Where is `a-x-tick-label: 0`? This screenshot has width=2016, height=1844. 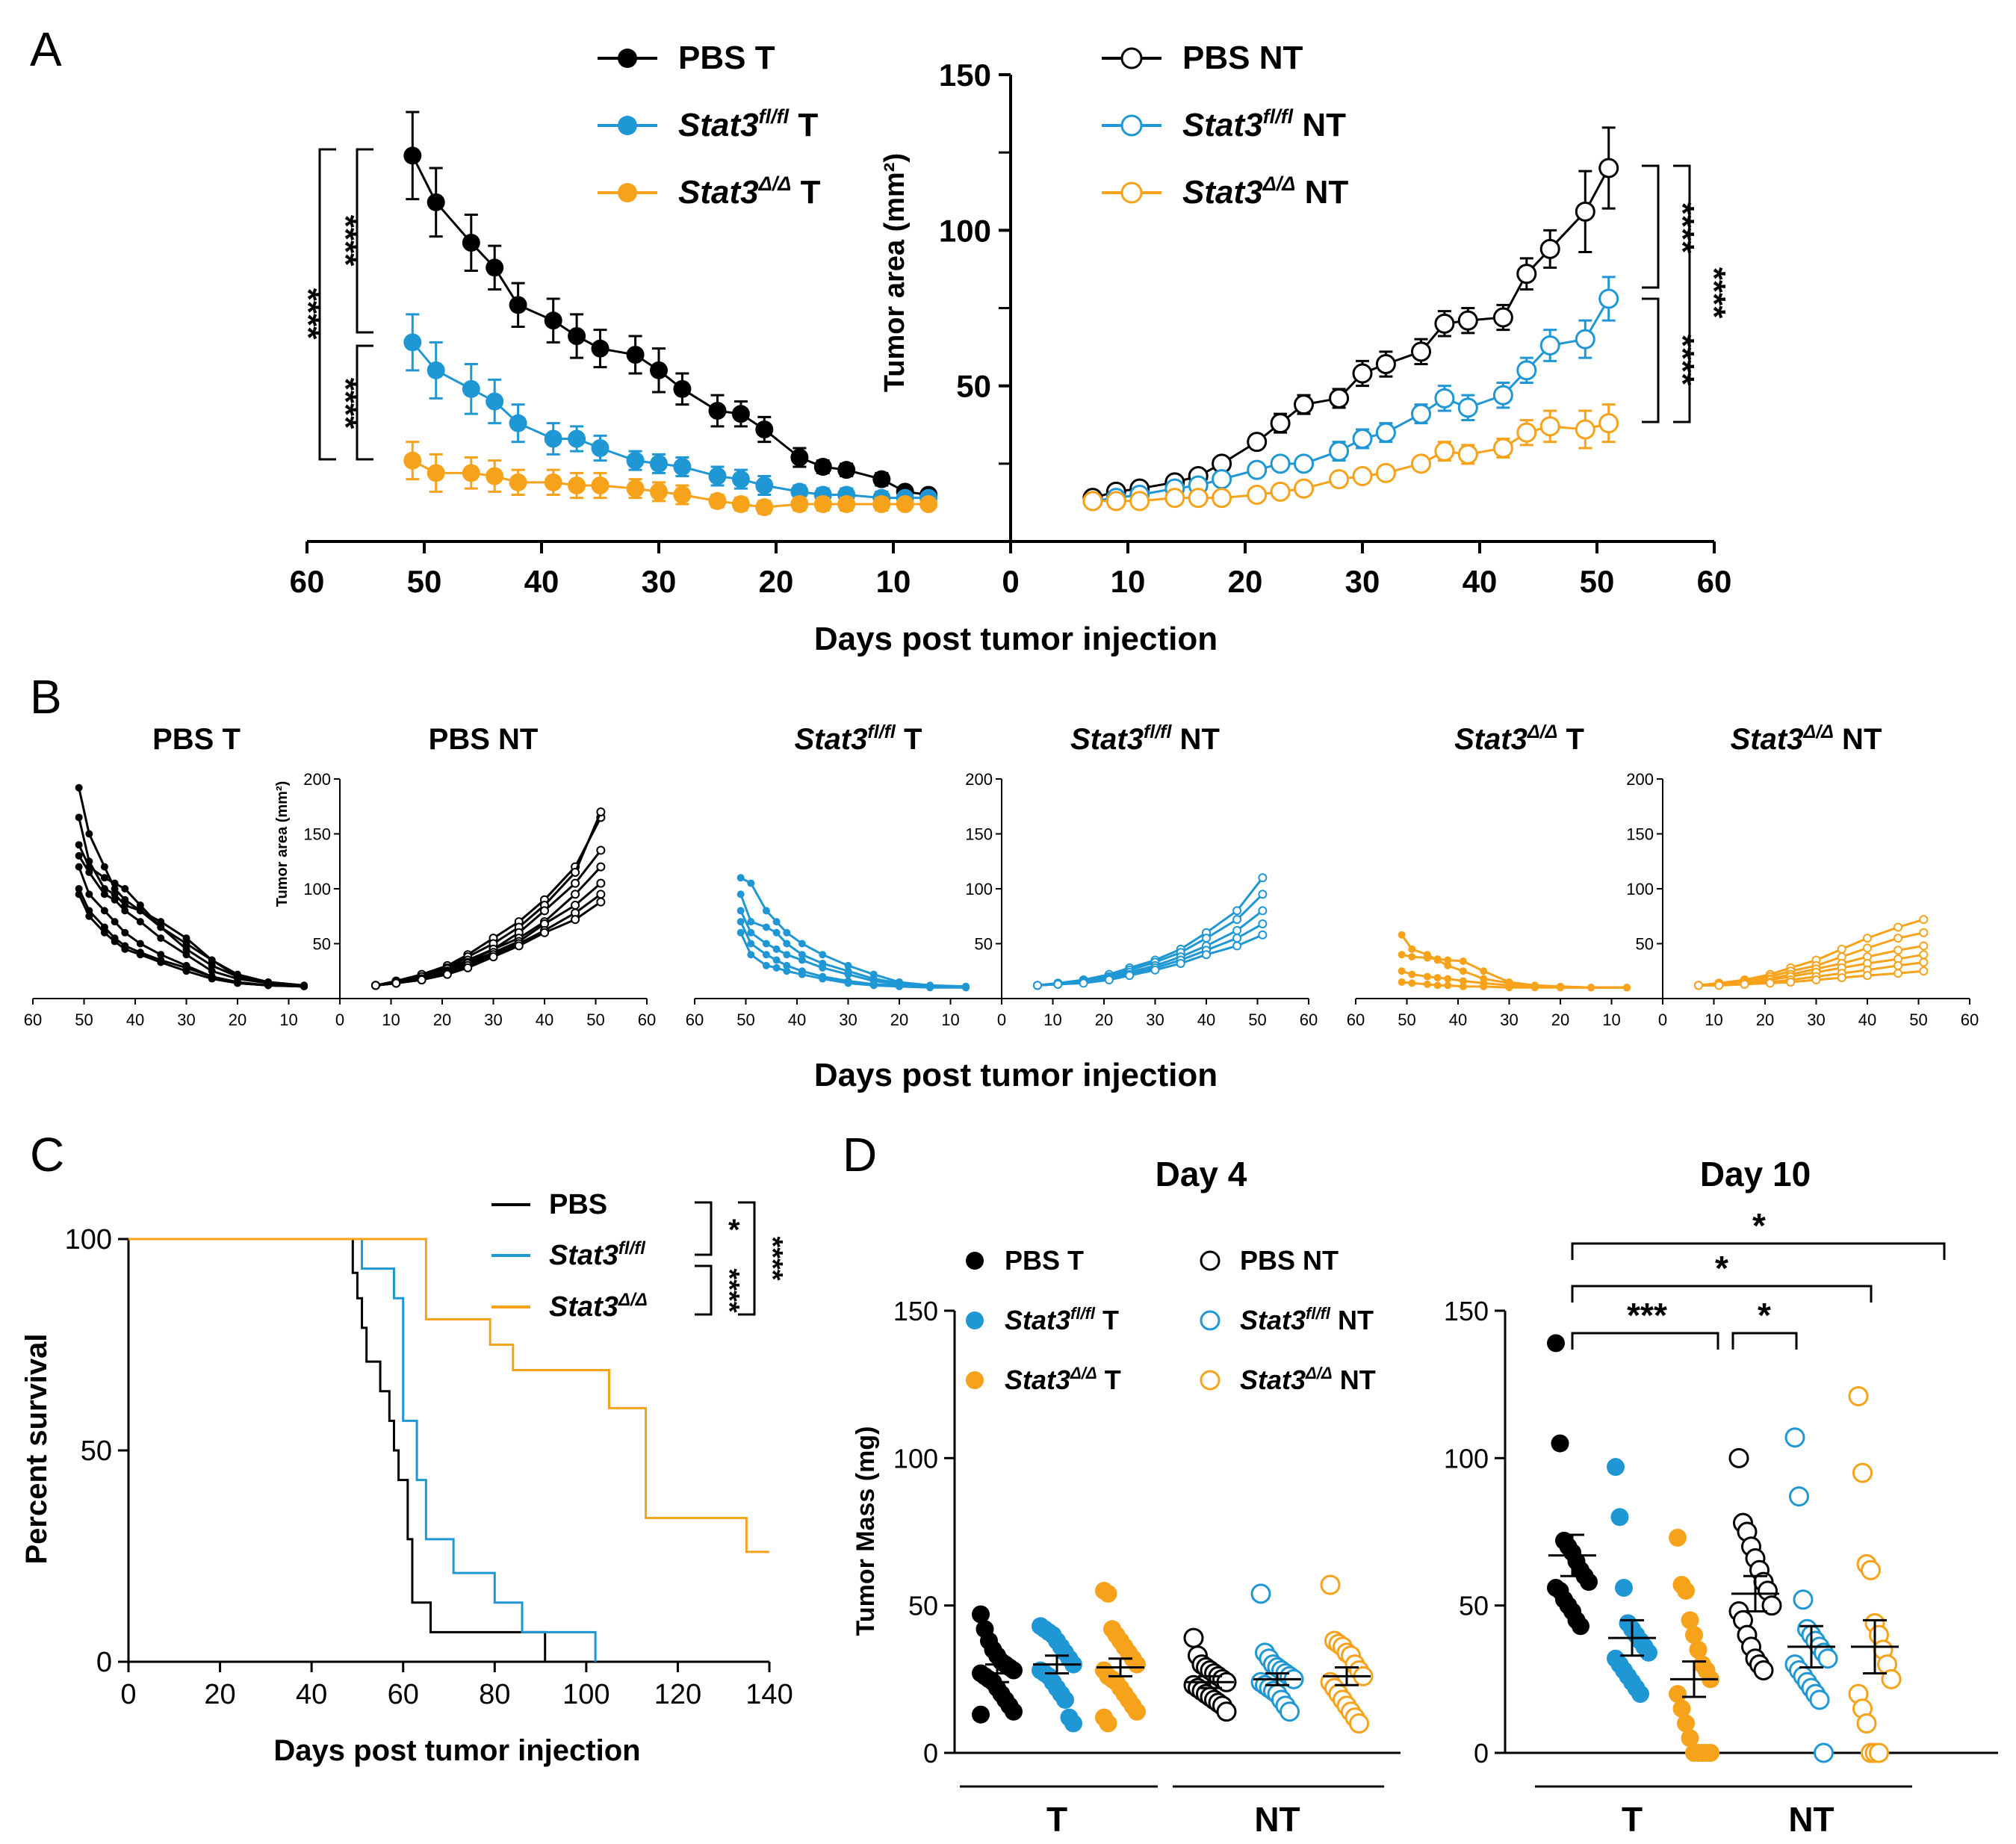 a-x-tick-label: 0 is located at coordinates (1010, 581).